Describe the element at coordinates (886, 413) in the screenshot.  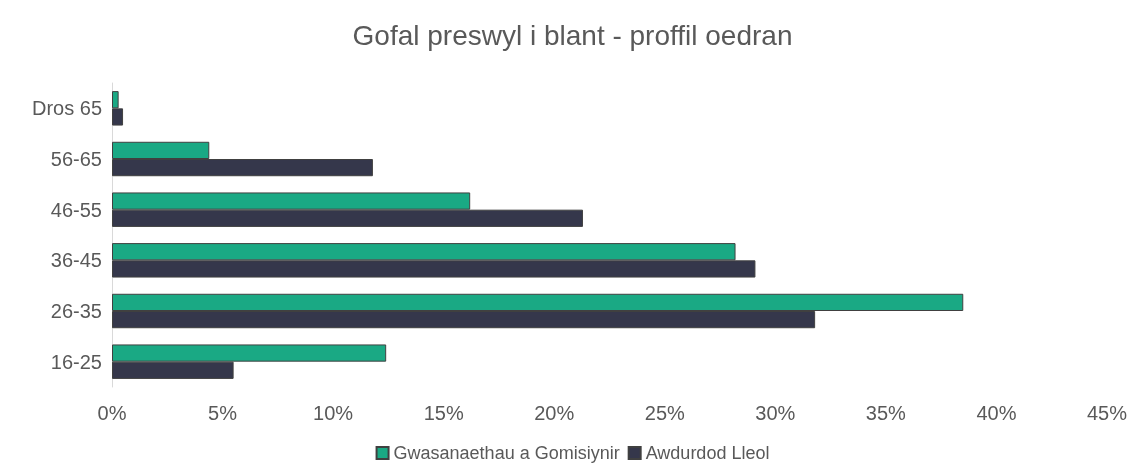
I see `x-tick-label: 35%` at that location.